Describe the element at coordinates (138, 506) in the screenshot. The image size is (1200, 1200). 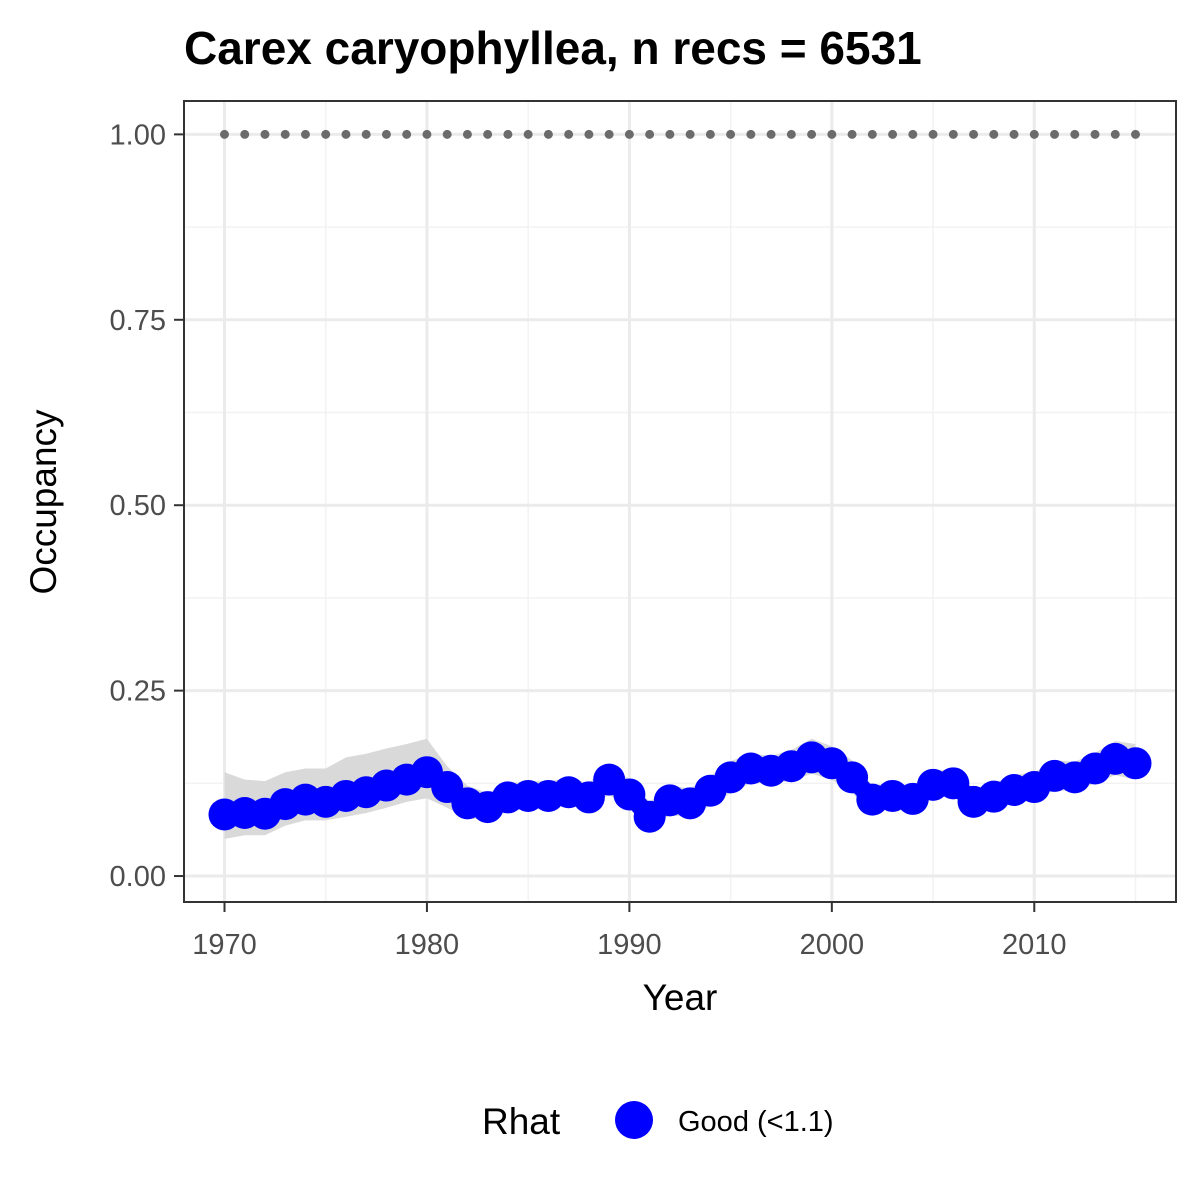
I see `y-tick-label: 0.50` at that location.